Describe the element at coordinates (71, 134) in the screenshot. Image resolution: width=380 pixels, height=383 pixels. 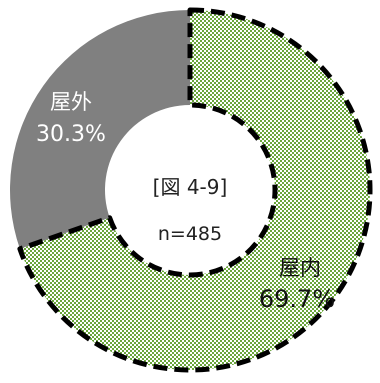
I see `slice-label-outdoor-value: 30.3%` at that location.